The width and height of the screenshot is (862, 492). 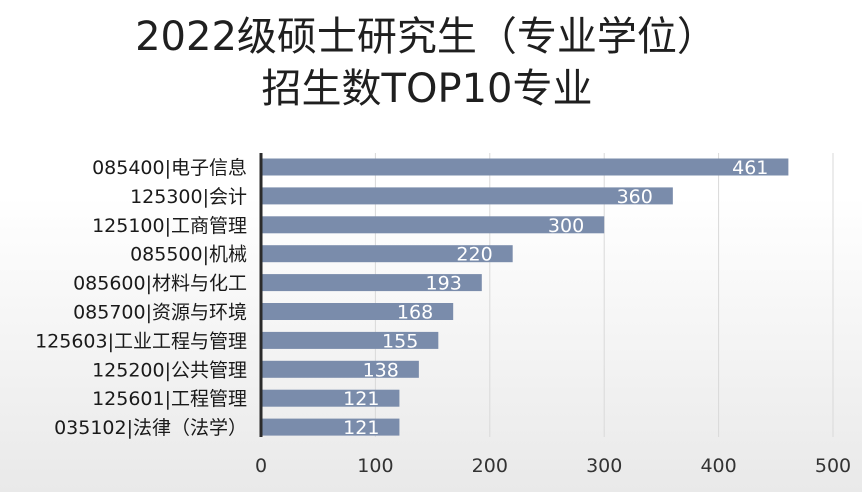 What do you see at coordinates (750, 168) in the screenshot?
I see `data-label-0: 461` at bounding box center [750, 168].